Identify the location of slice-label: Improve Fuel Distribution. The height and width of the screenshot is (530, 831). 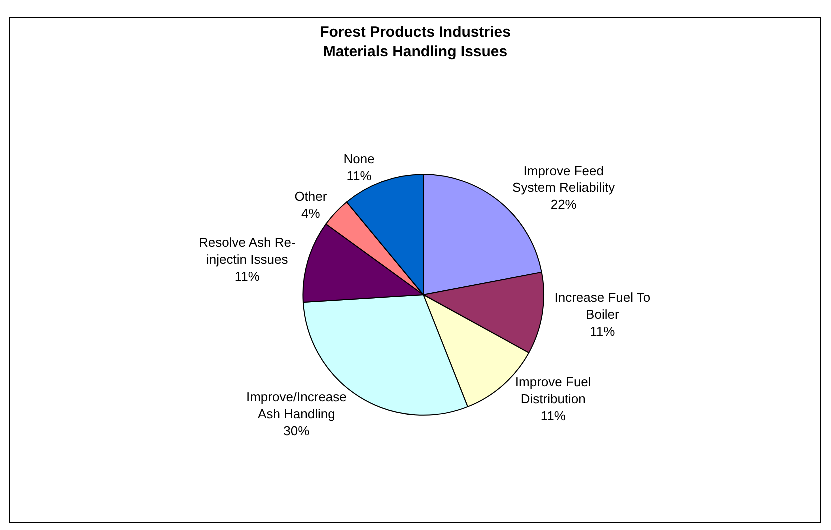
(553, 390).